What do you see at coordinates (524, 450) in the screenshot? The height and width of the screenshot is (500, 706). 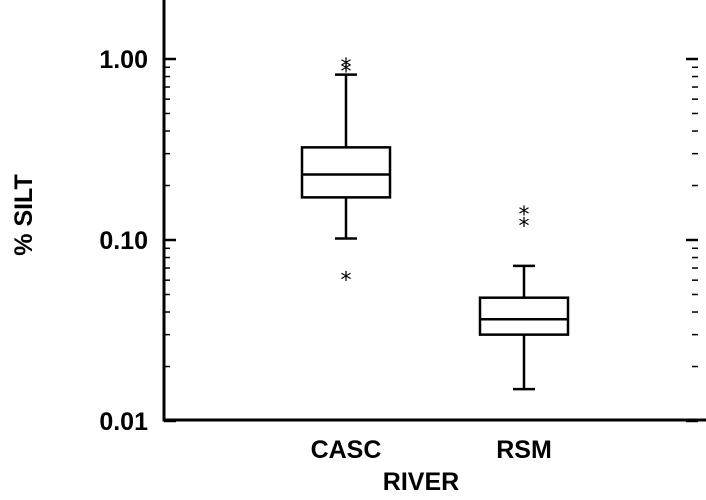 I see `x-tick-label: RSM` at bounding box center [524, 450].